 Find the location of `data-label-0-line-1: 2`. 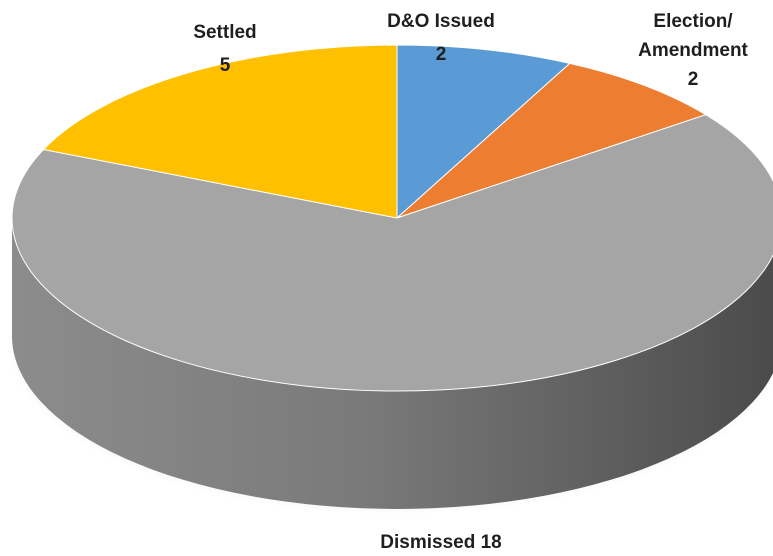

data-label-0-line-1: 2 is located at coordinates (441, 54).